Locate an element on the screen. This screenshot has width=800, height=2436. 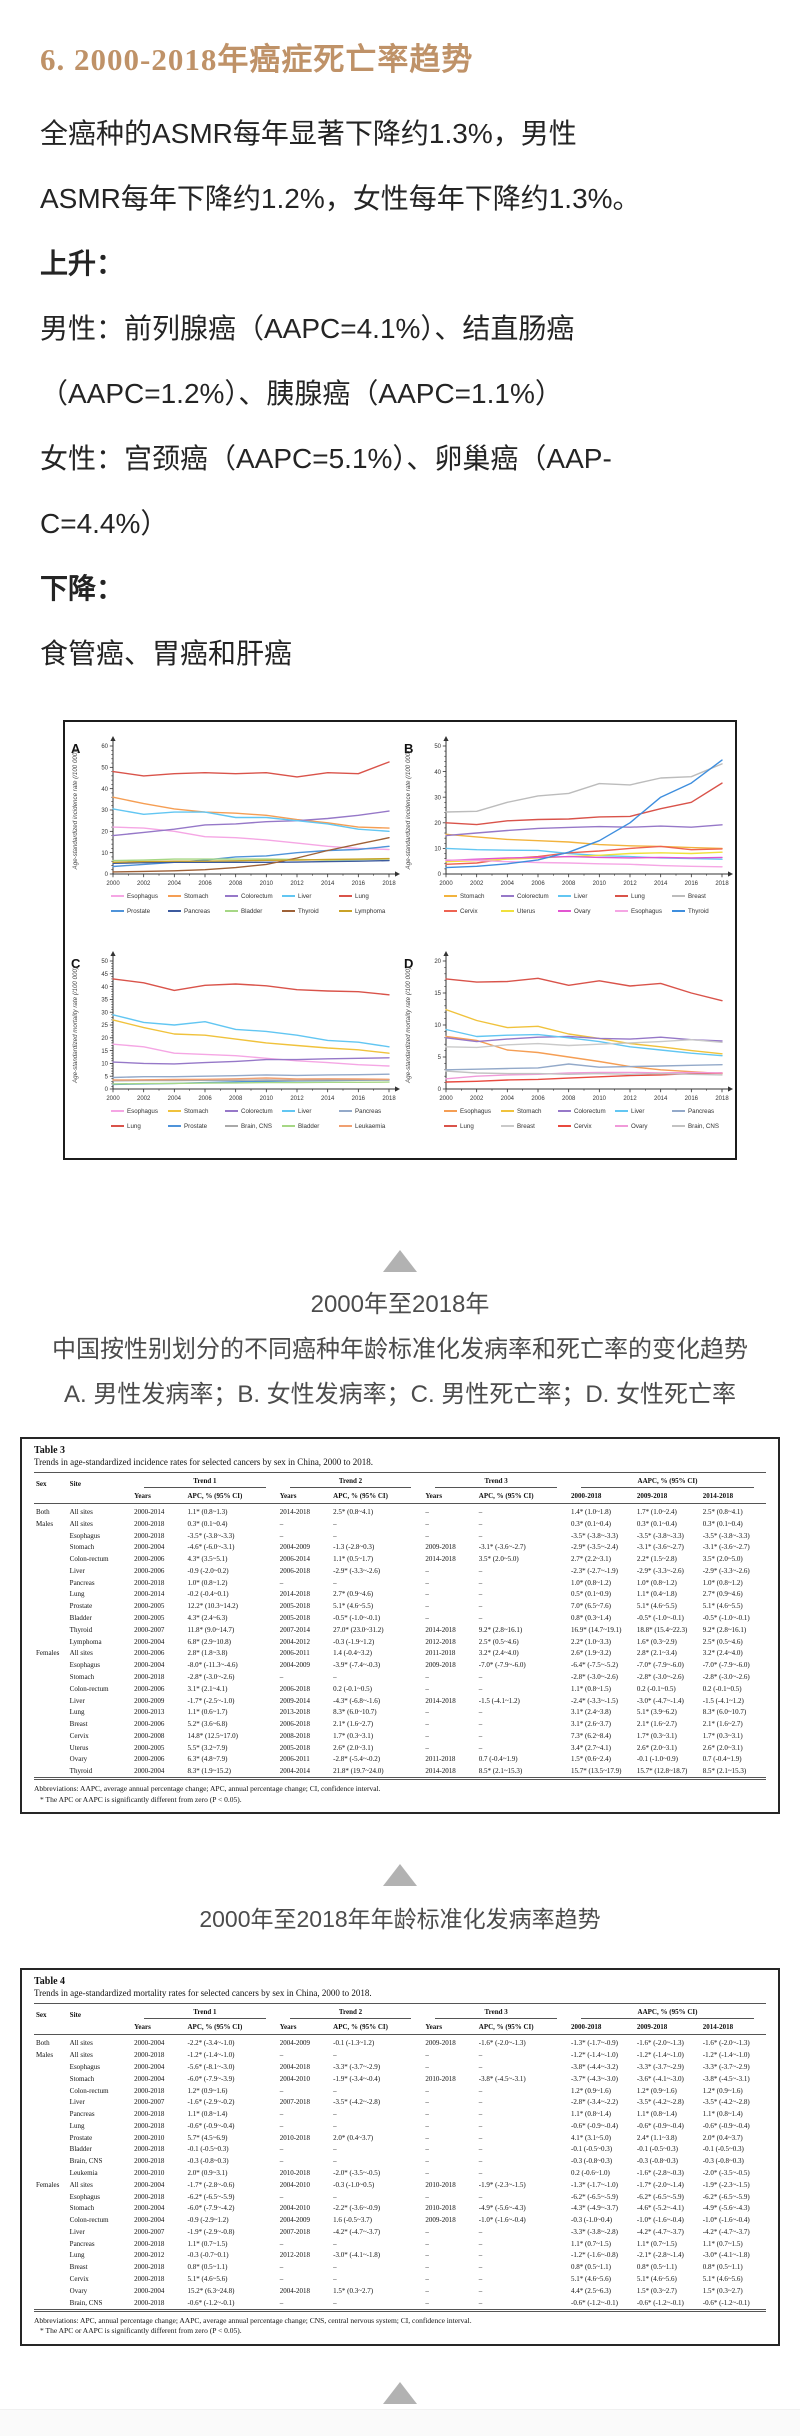
uterus-line is located at coordinates (584, 857).